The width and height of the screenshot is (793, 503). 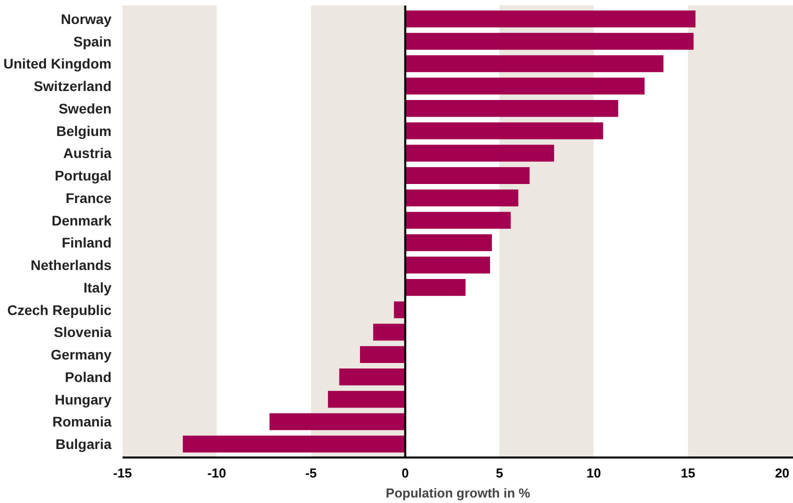 I want to click on x-tick-label: -15, so click(x=122, y=473).